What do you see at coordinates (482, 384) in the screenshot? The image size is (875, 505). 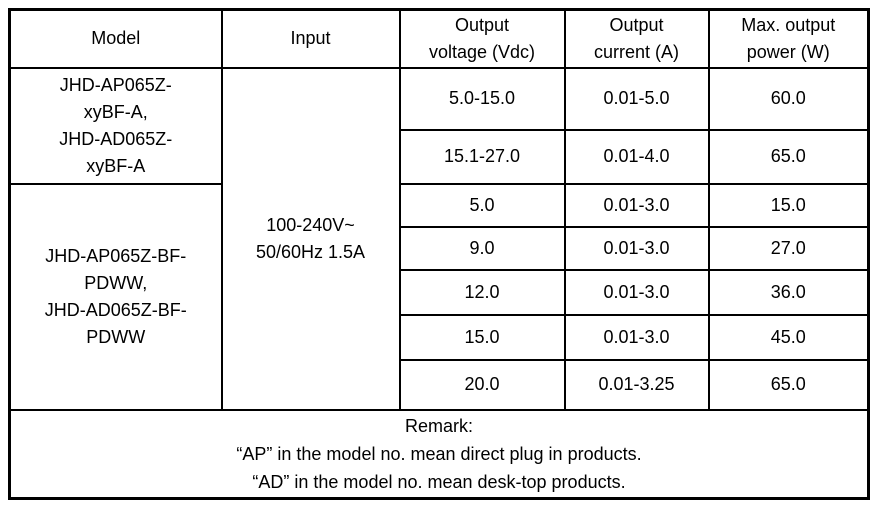 I see `output-voltage-cell: 20.0` at bounding box center [482, 384].